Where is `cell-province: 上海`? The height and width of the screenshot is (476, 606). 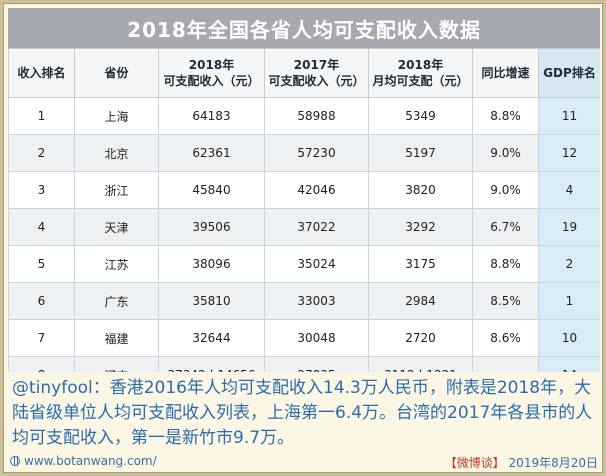 cell-province: 上海 is located at coordinates (116, 116).